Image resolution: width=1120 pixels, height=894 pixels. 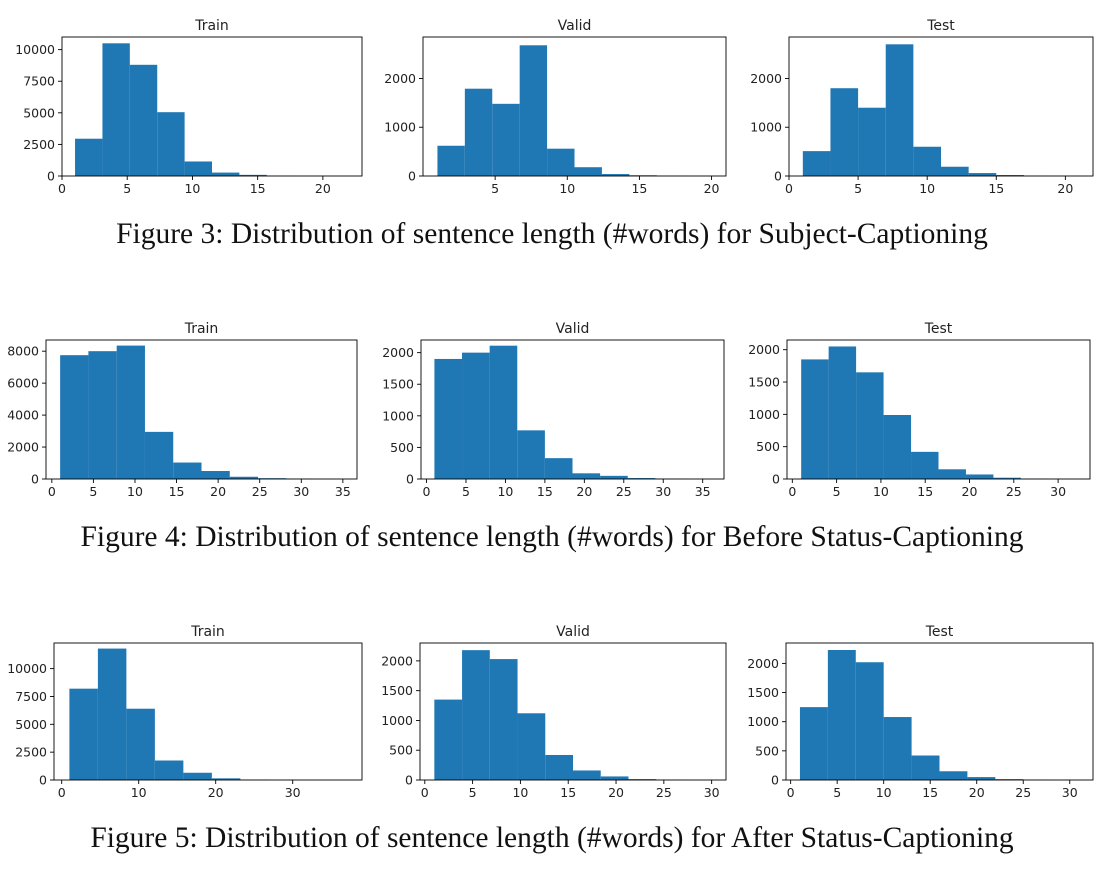 I want to click on fig4-test-ytick-label: 1500, so click(x=764, y=382).